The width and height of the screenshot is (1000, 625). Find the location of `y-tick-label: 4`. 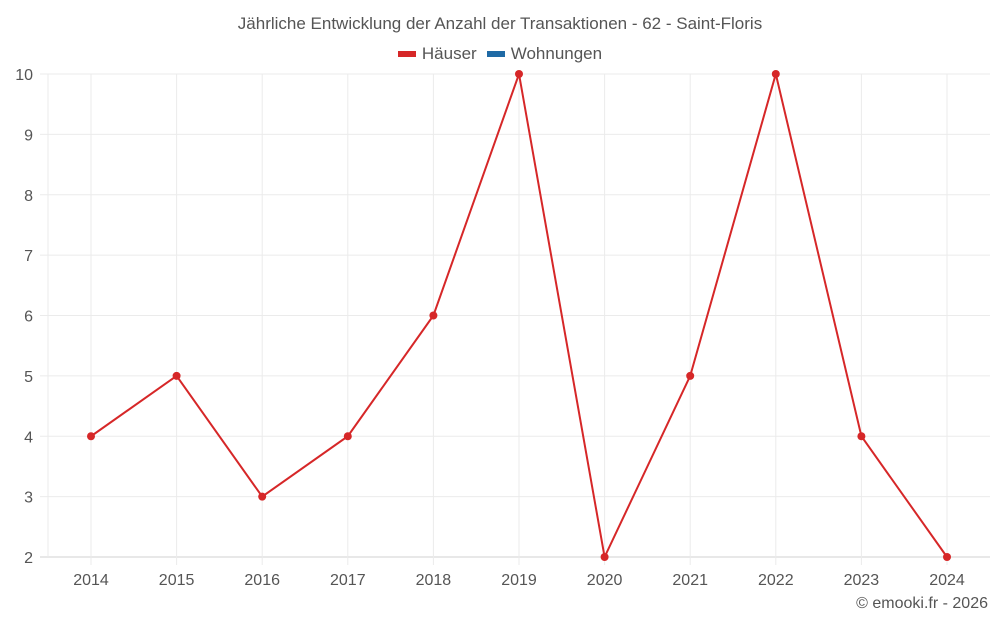

y-tick-label: 4 is located at coordinates (28, 437).